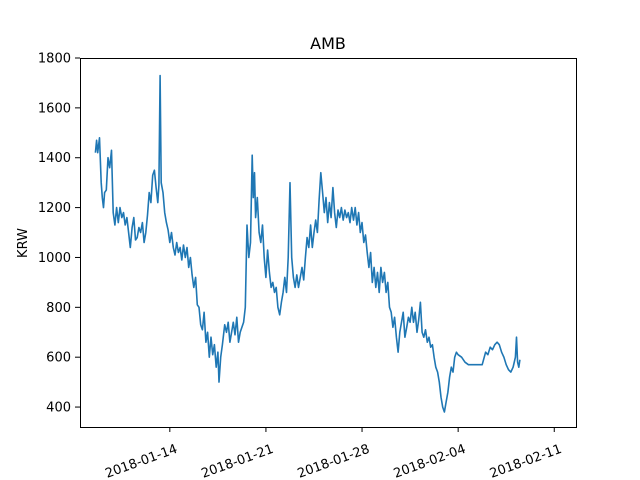  What do you see at coordinates (58, 408) in the screenshot?
I see `y-tick-label: 400` at bounding box center [58, 408].